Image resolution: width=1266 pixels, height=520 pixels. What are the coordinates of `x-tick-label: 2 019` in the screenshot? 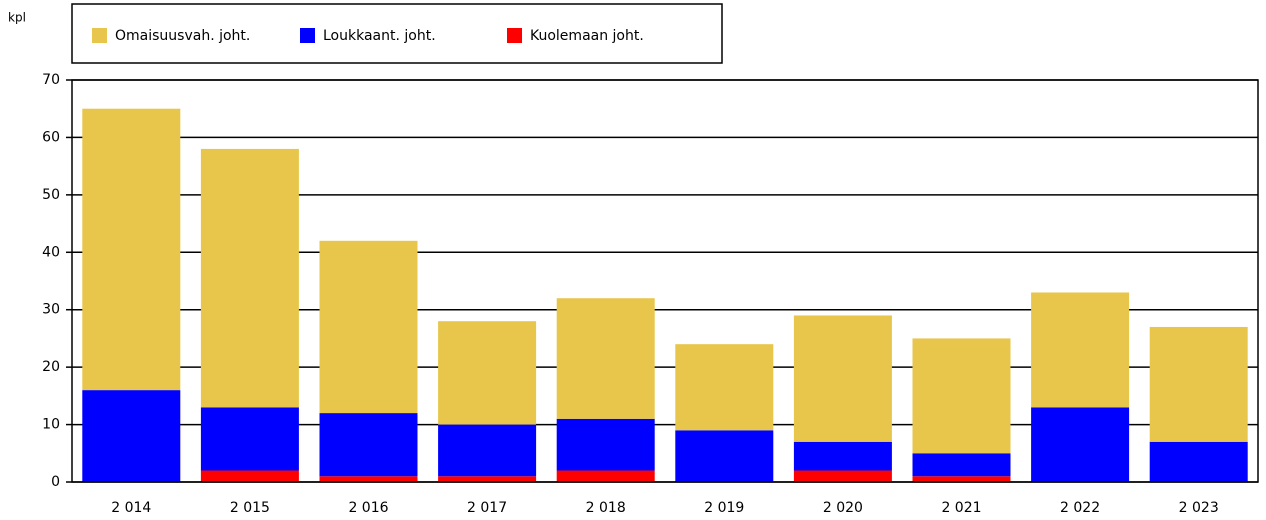 It's located at (724, 508).